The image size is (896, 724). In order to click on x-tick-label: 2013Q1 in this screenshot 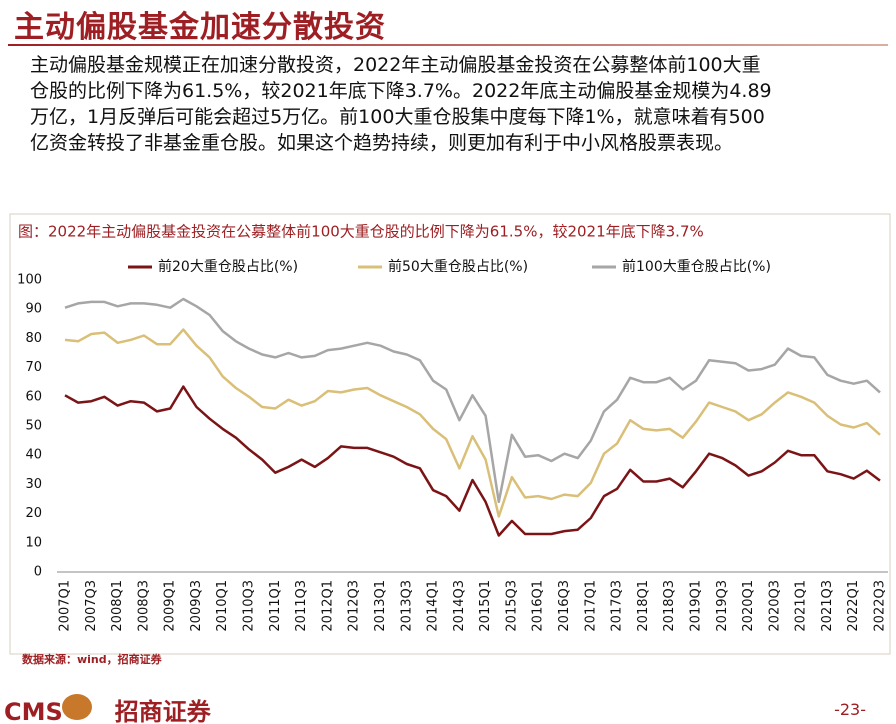, I will do `click(380, 606)`.